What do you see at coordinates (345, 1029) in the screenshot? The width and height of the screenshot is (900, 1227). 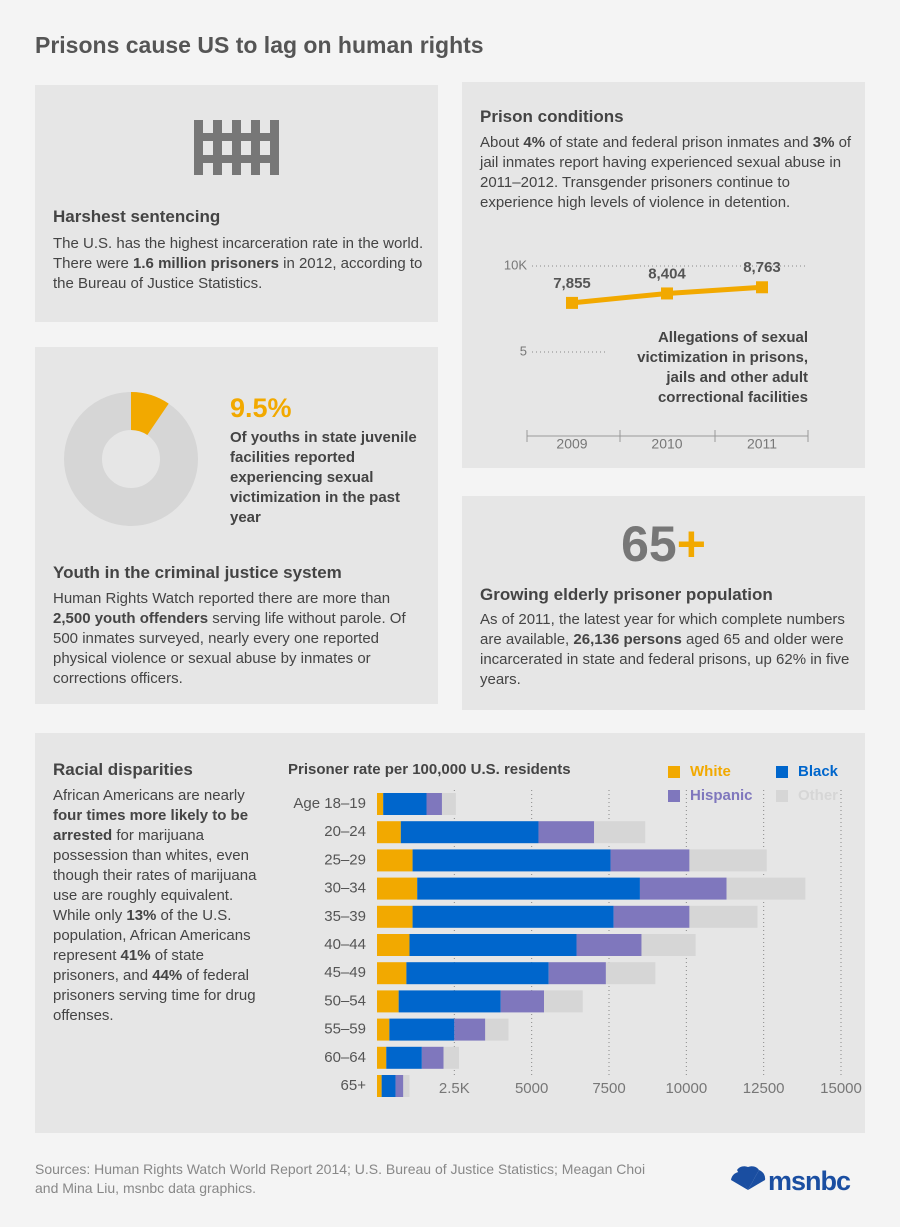 I see `y-tick-label: 55–59` at bounding box center [345, 1029].